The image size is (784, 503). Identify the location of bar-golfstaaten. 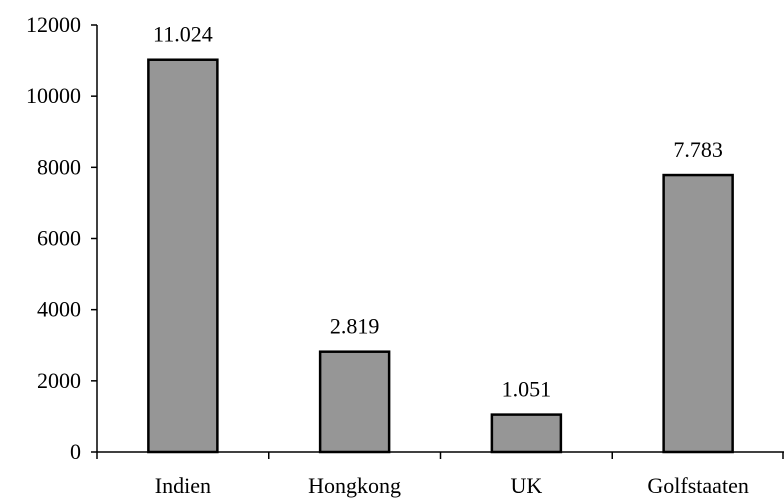
(698, 313).